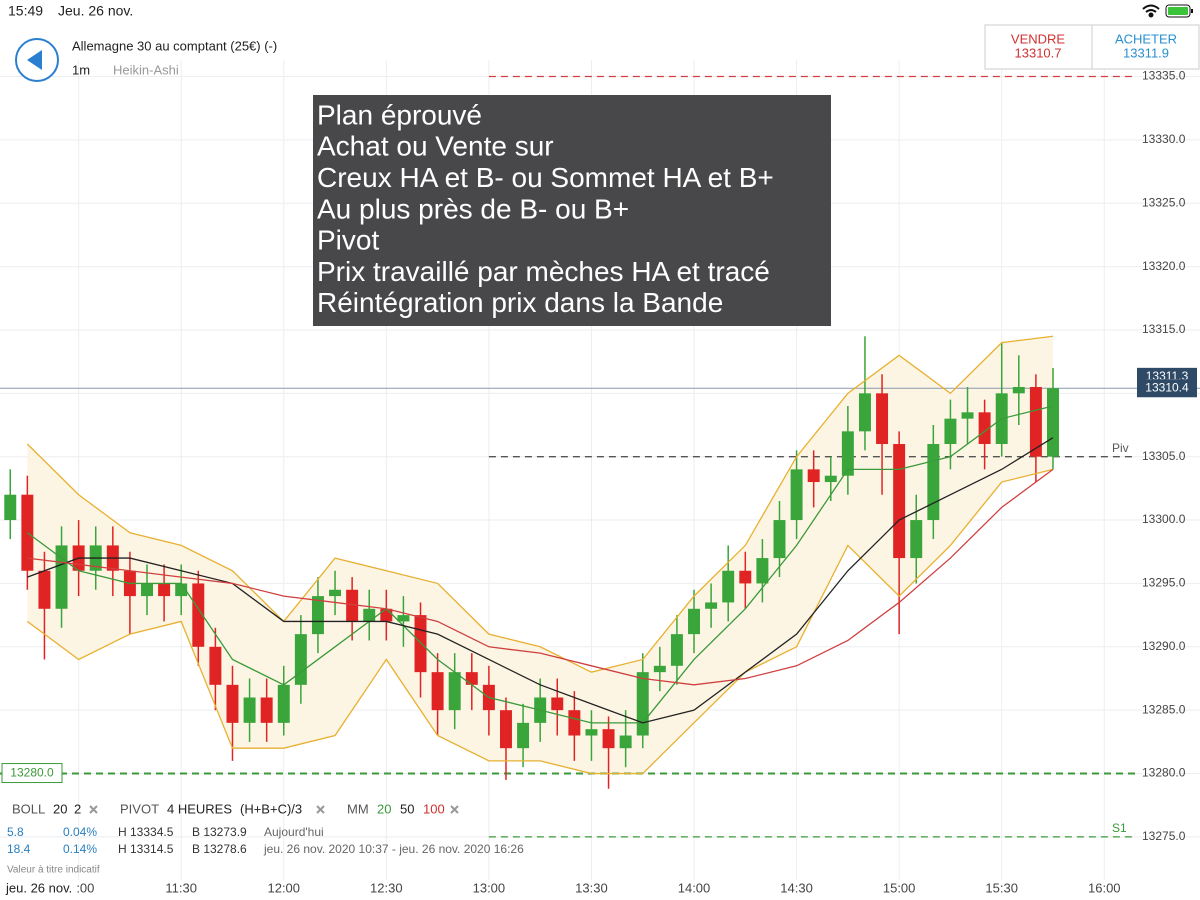  Describe the element at coordinates (1001, 887) in the screenshot. I see `x-tick-label: 15:30` at that location.